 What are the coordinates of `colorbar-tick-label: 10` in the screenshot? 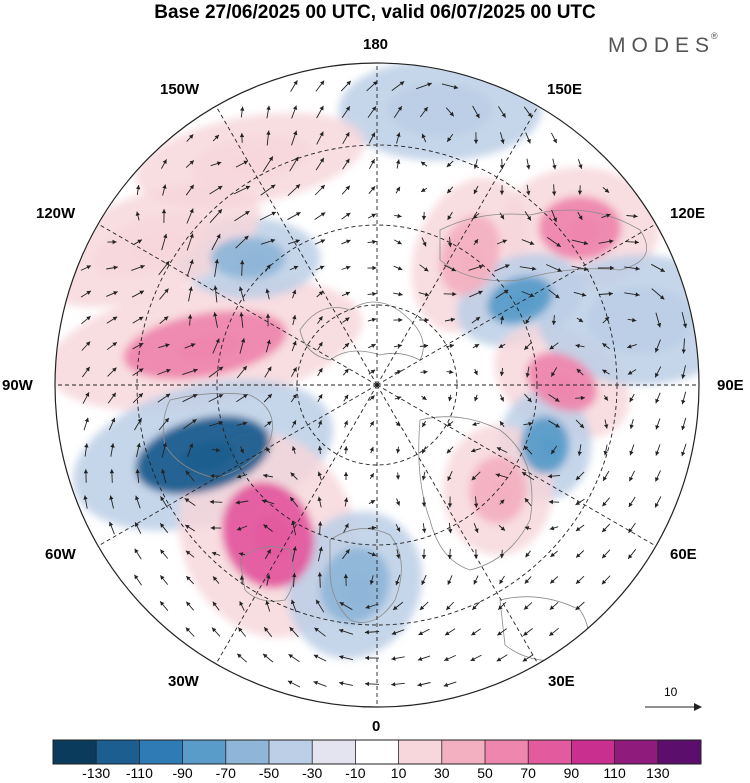 It's located at (398, 773).